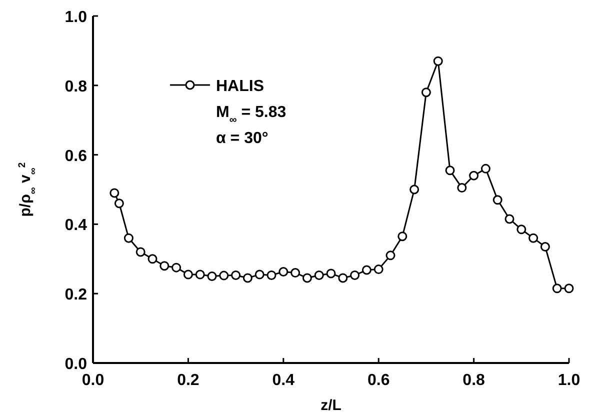 The width and height of the screenshot is (593, 414). I want to click on legend-label: HALIS, so click(240, 86).